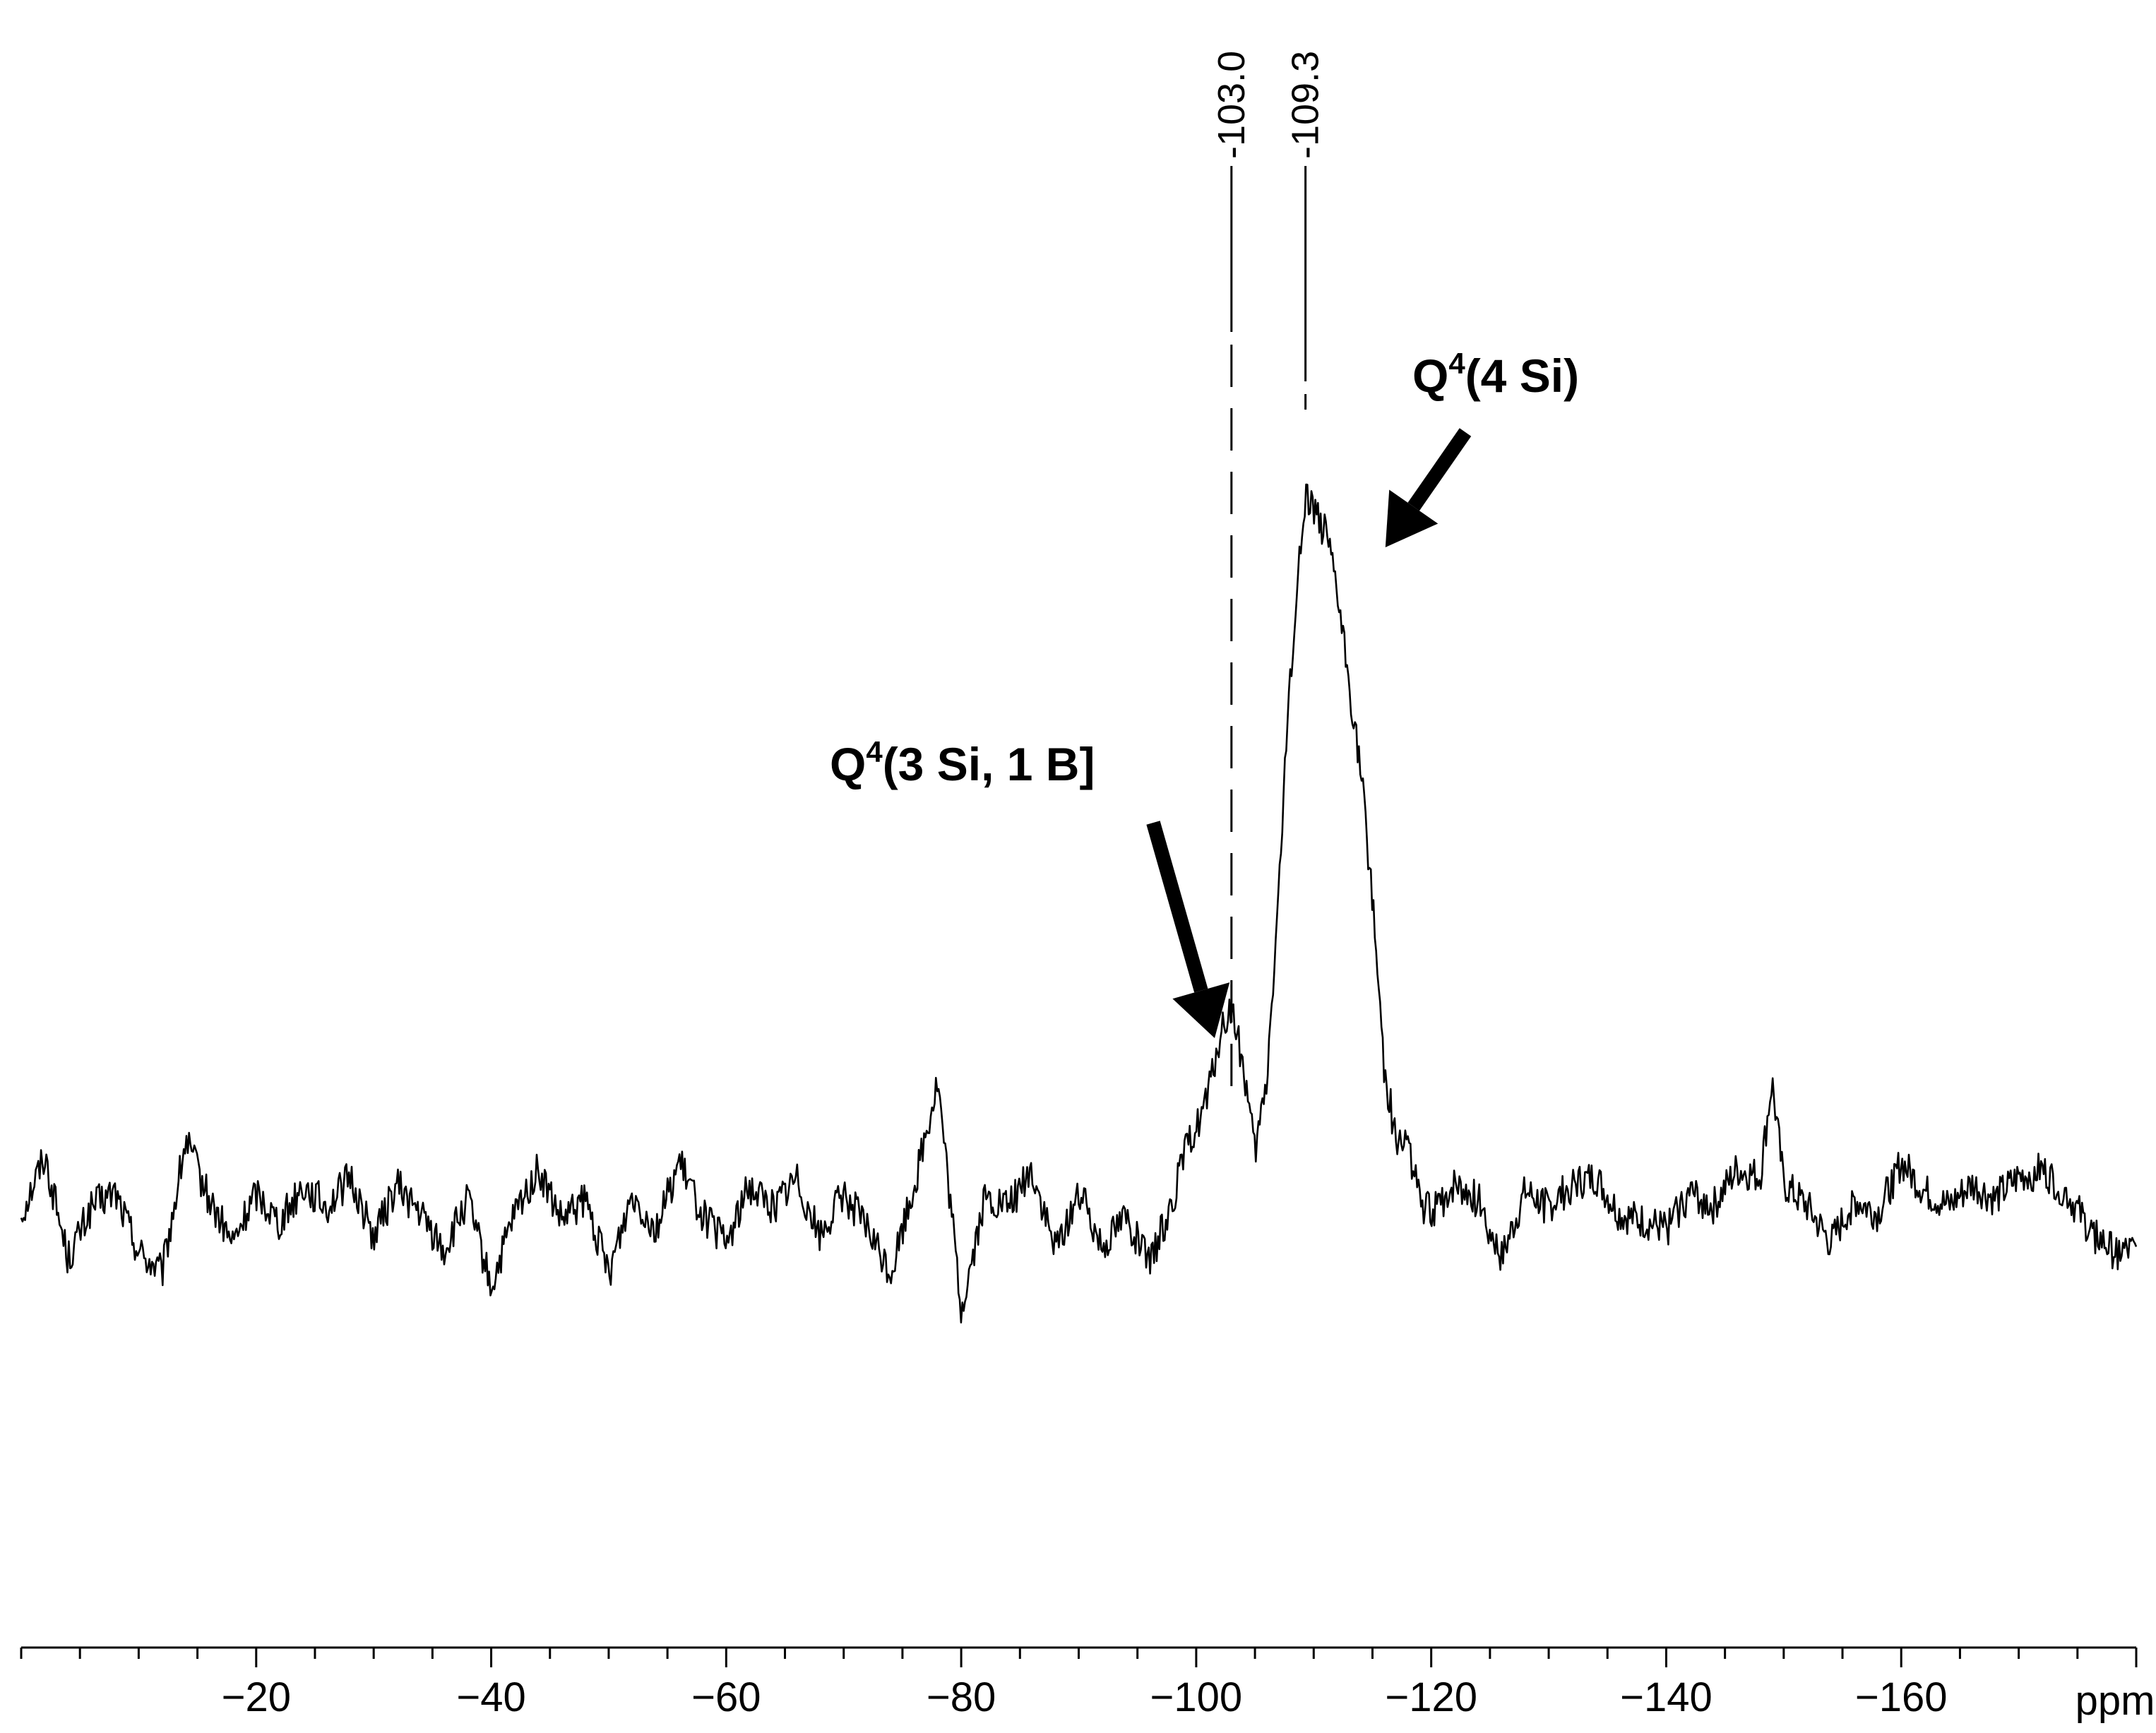  What do you see at coordinates (1901, 1697) in the screenshot?
I see `x-tick-label: −160` at bounding box center [1901, 1697].